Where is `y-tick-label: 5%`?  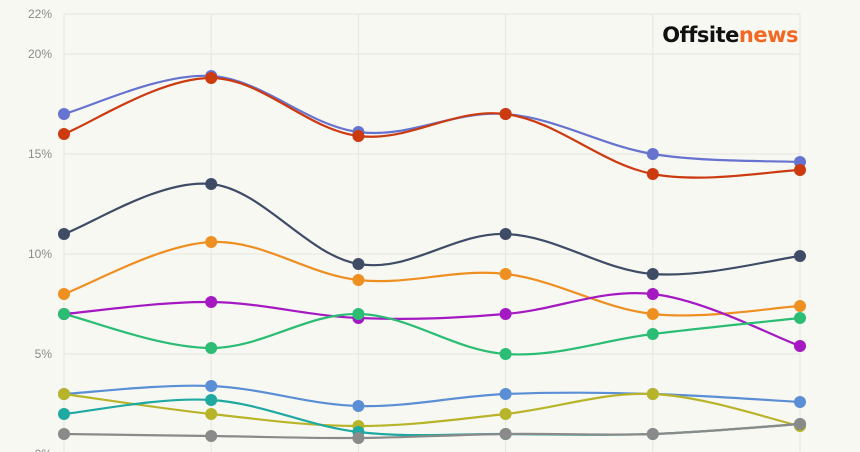 y-tick-label: 5% is located at coordinates (44, 354).